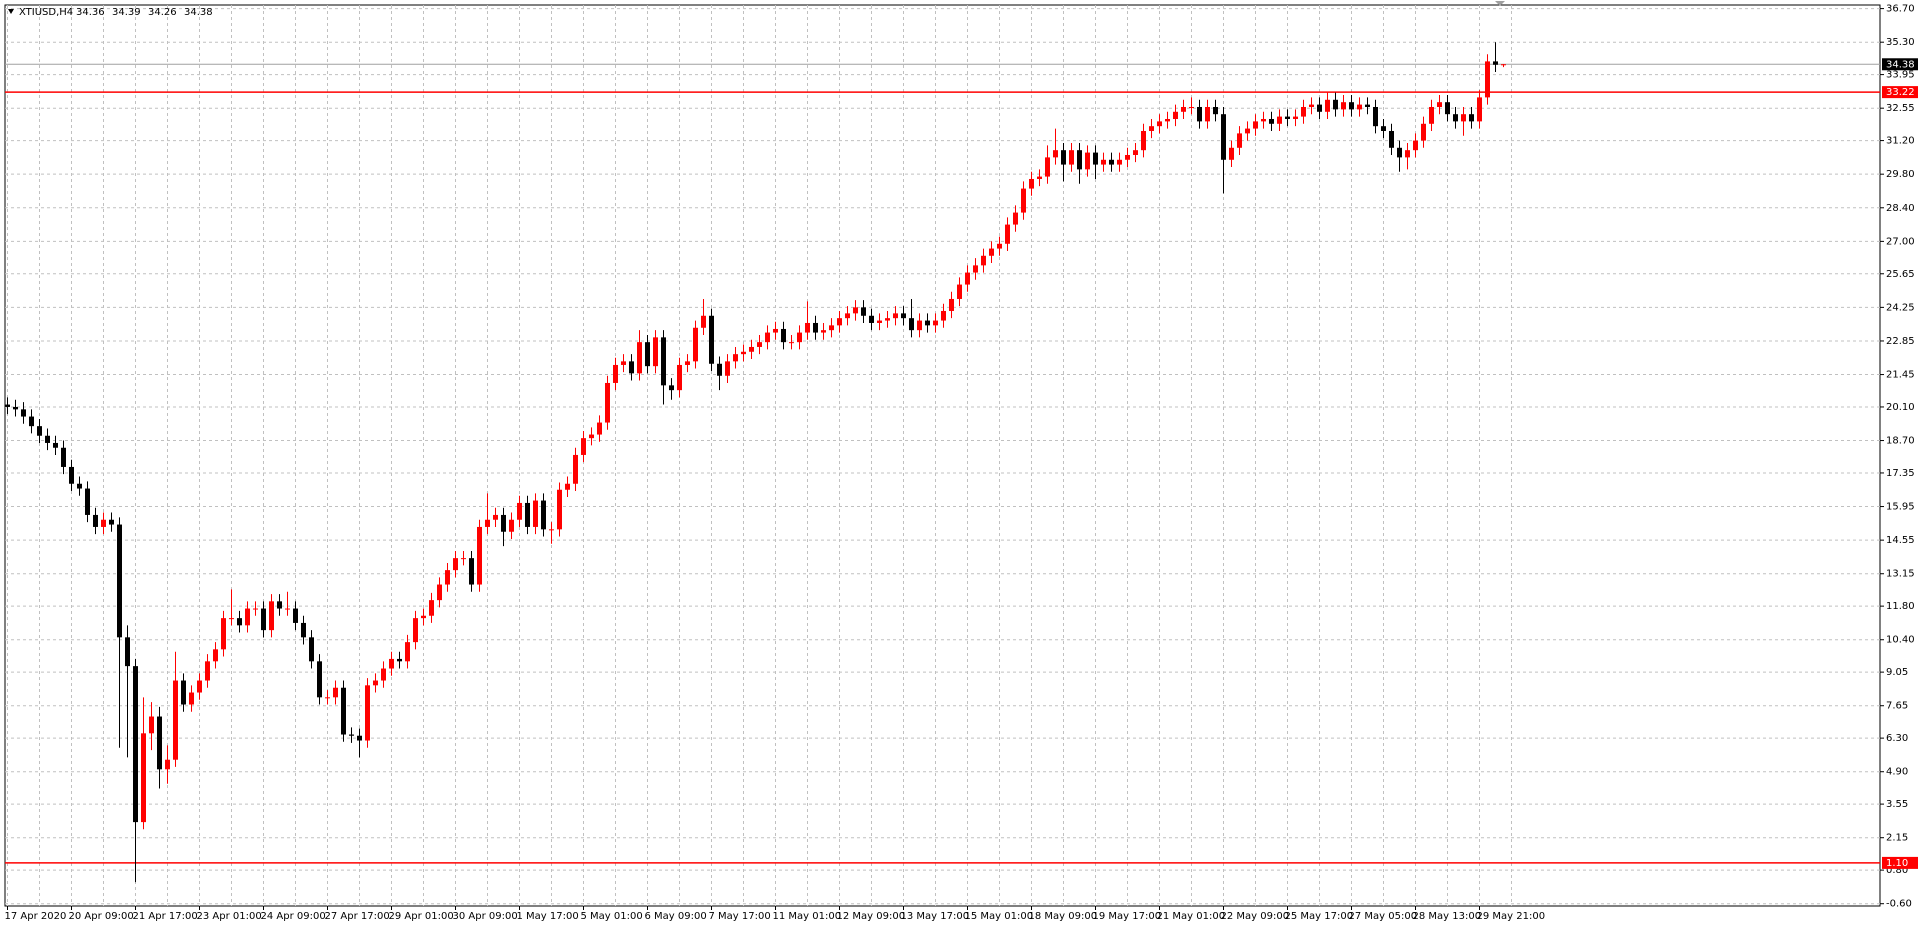 Image resolution: width=1920 pixels, height=928 pixels. What do you see at coordinates (1900, 341) in the screenshot?
I see `y-tick-label: 22.85` at bounding box center [1900, 341].